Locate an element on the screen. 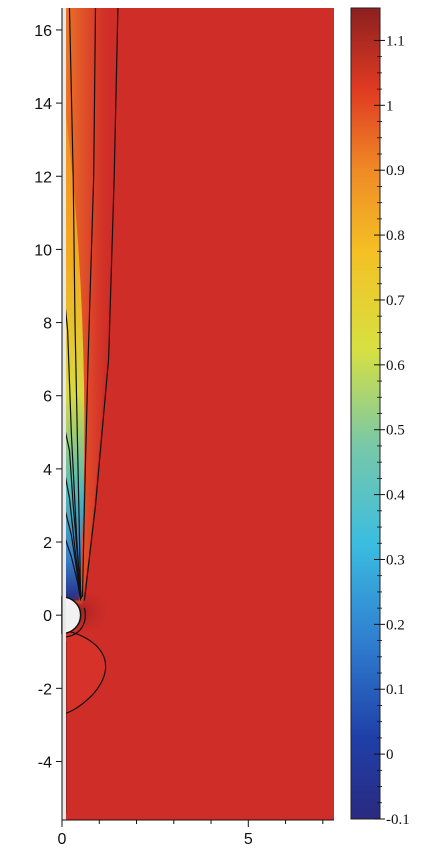 This screenshot has height=851, width=424. obstacle-disk is located at coordinates (71, 615).